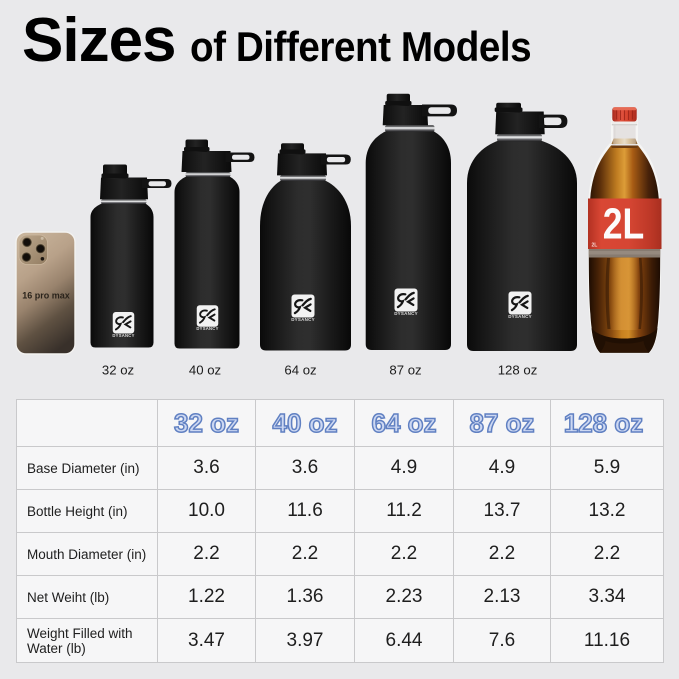 This screenshot has width=679, height=679. Describe the element at coordinates (205, 370) in the screenshot. I see `svg-text: 40 oz` at that location.